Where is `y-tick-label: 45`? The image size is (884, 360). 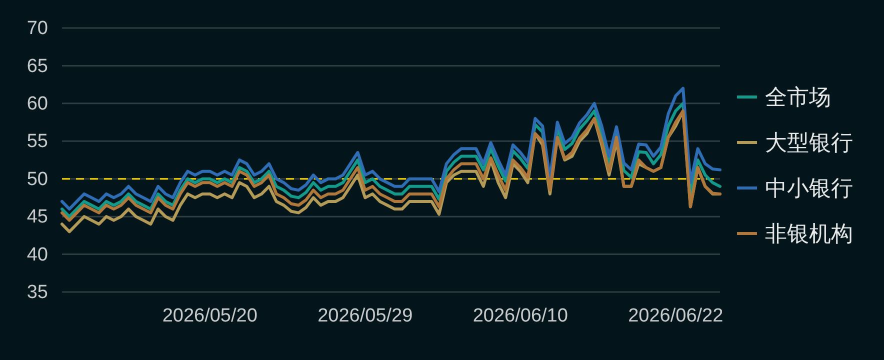 y-tick-label: 45 is located at coordinates (37, 217).